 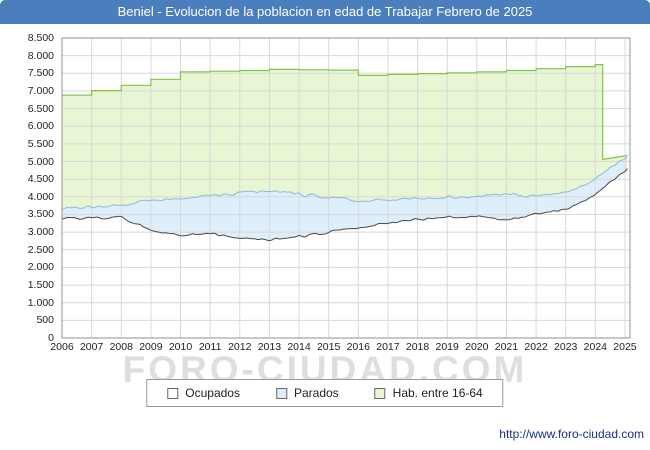 What do you see at coordinates (437, 393) in the screenshot?
I see `legend-label-hab-16-64: Hab. entre 16-64` at bounding box center [437, 393].